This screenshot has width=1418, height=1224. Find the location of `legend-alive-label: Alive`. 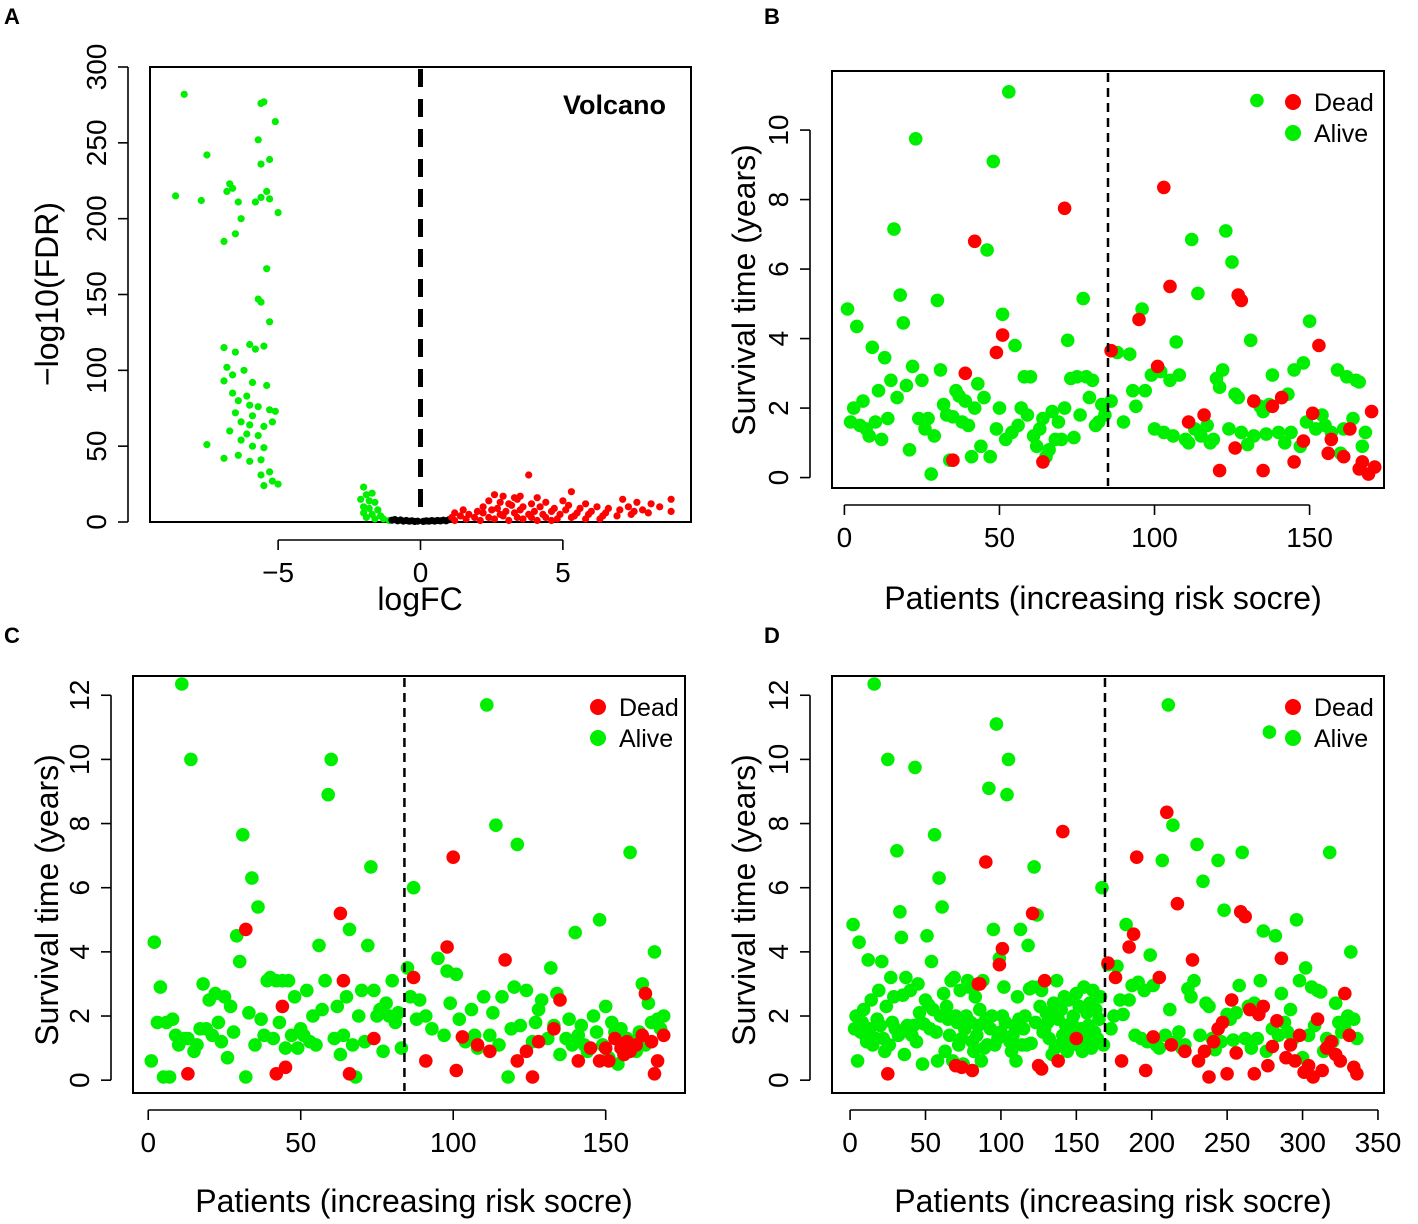

legend-alive-label: Alive is located at coordinates (1341, 134).